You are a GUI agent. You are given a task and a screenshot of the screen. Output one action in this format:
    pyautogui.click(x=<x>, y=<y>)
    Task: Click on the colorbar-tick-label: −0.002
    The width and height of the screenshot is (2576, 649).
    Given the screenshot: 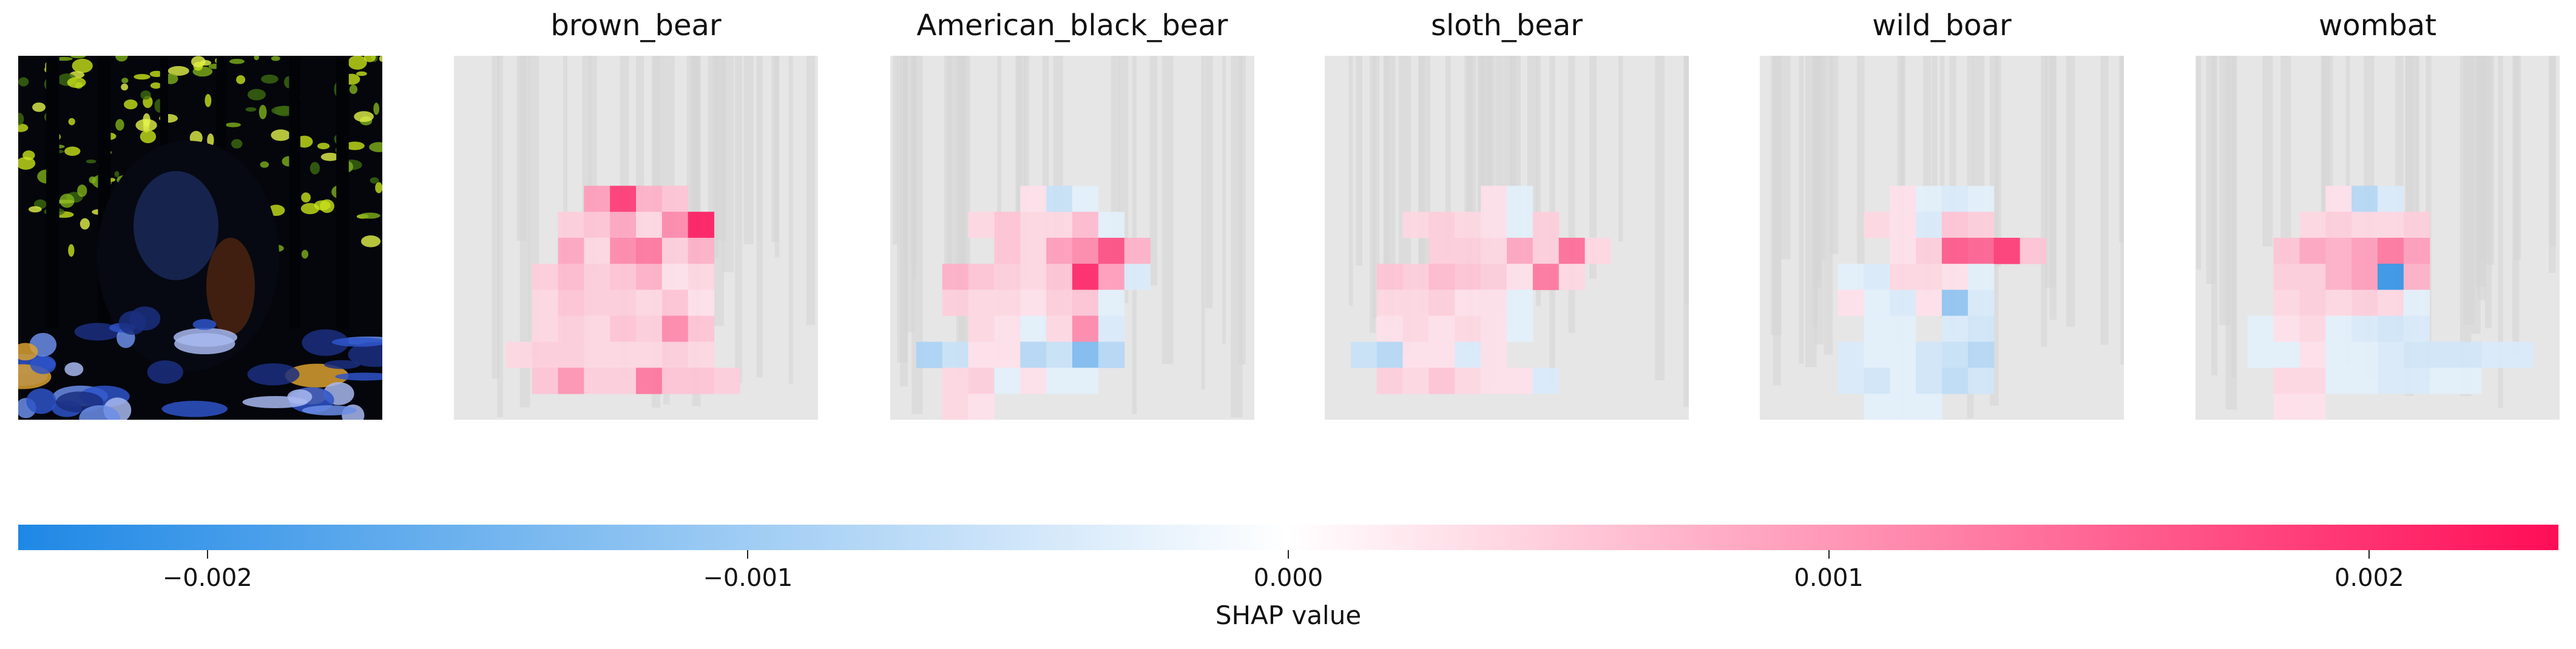 What is the action you would take?
    pyautogui.click(x=207, y=578)
    